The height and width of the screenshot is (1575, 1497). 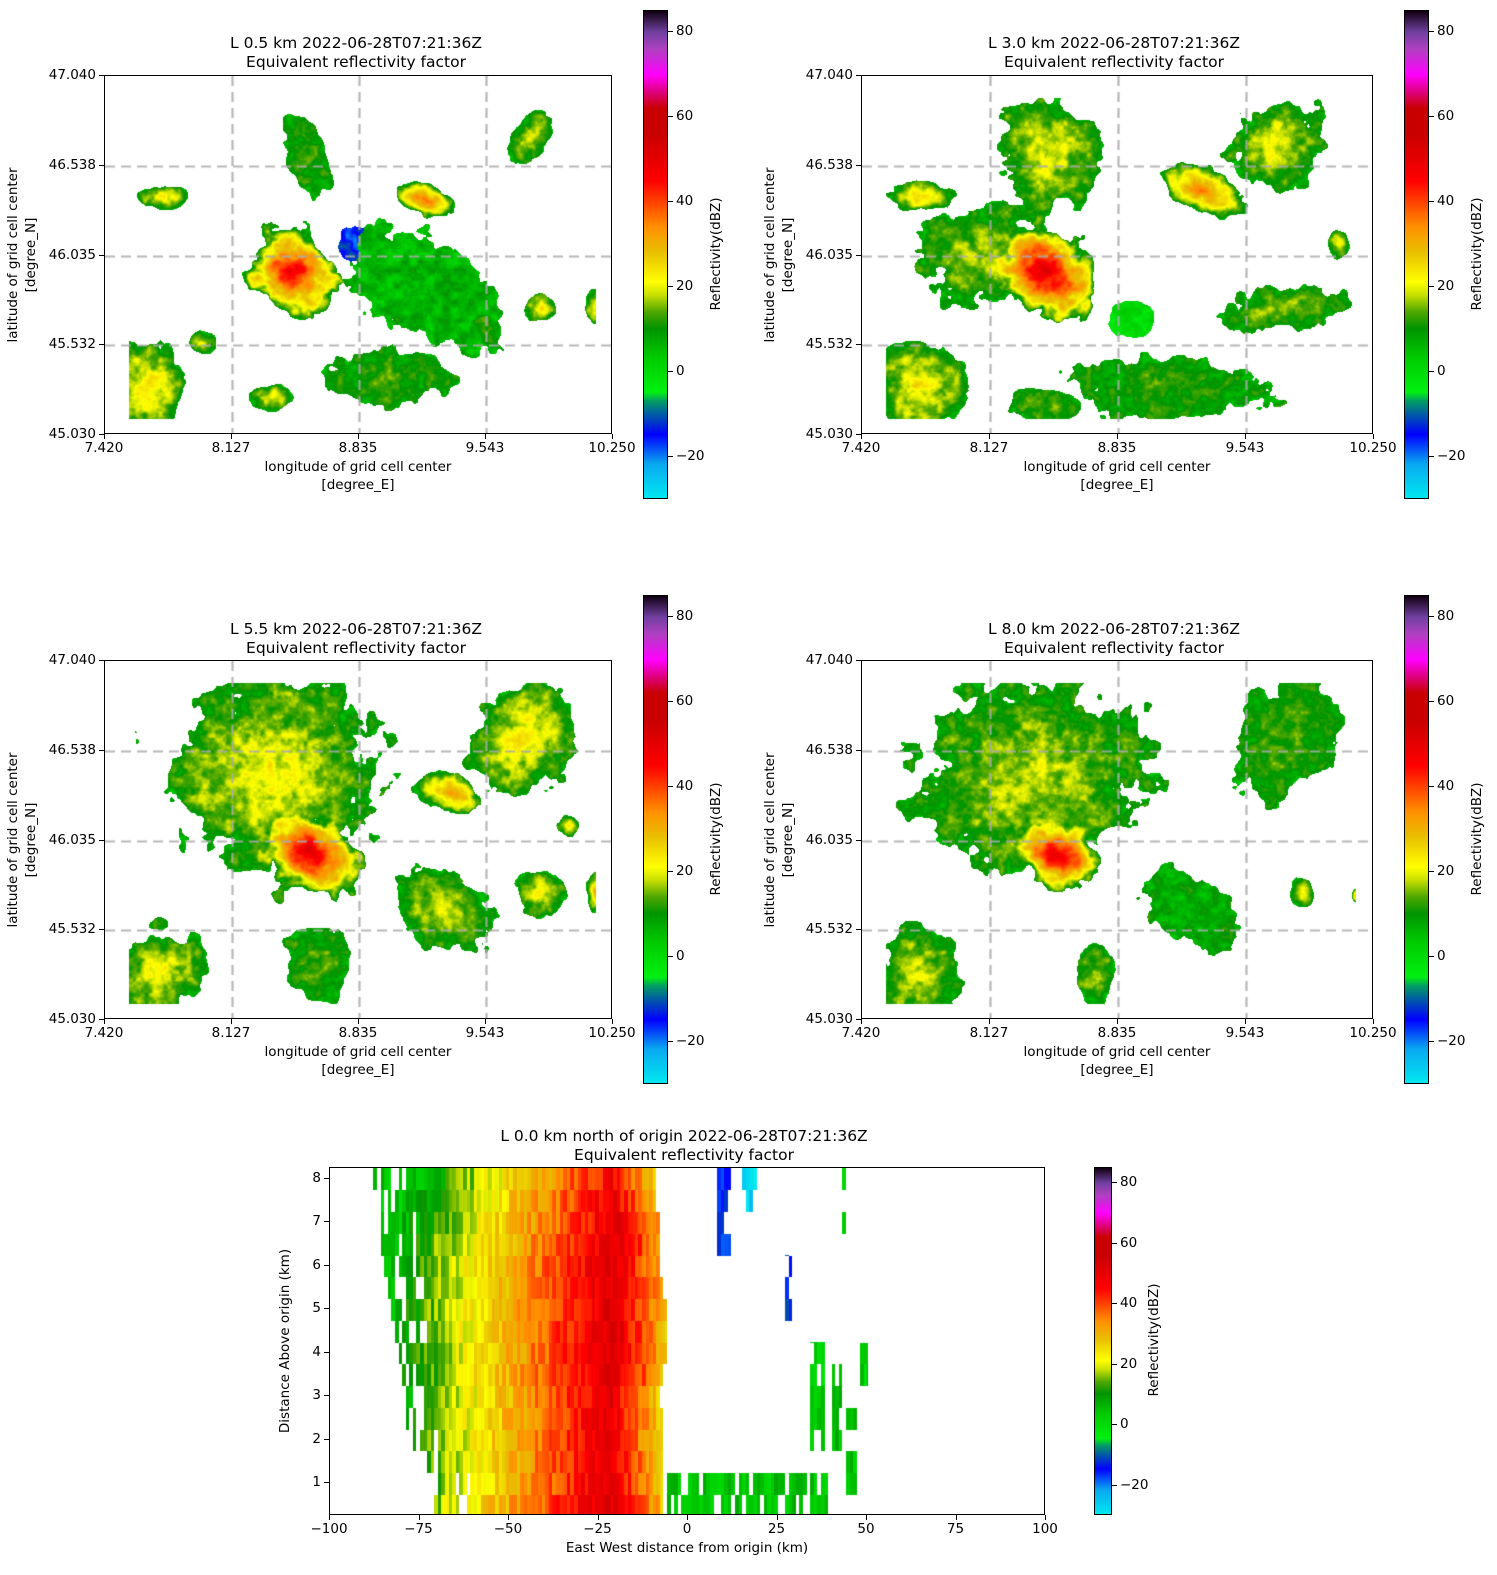 I want to click on y-tick-label: 8, so click(x=316, y=1177).